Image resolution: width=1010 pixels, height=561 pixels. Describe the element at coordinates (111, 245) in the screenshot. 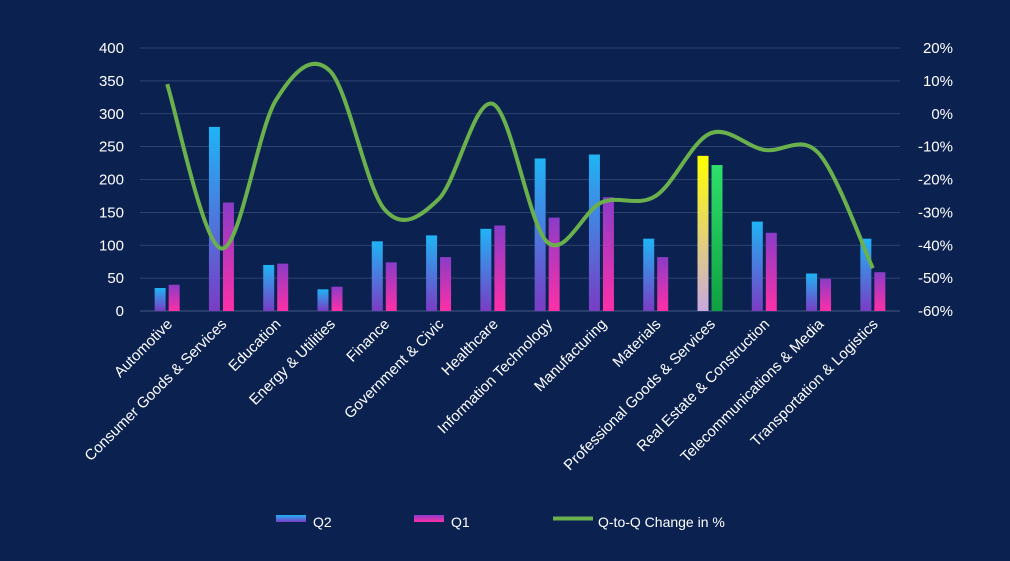

I see `left-tick-label: 100` at that location.